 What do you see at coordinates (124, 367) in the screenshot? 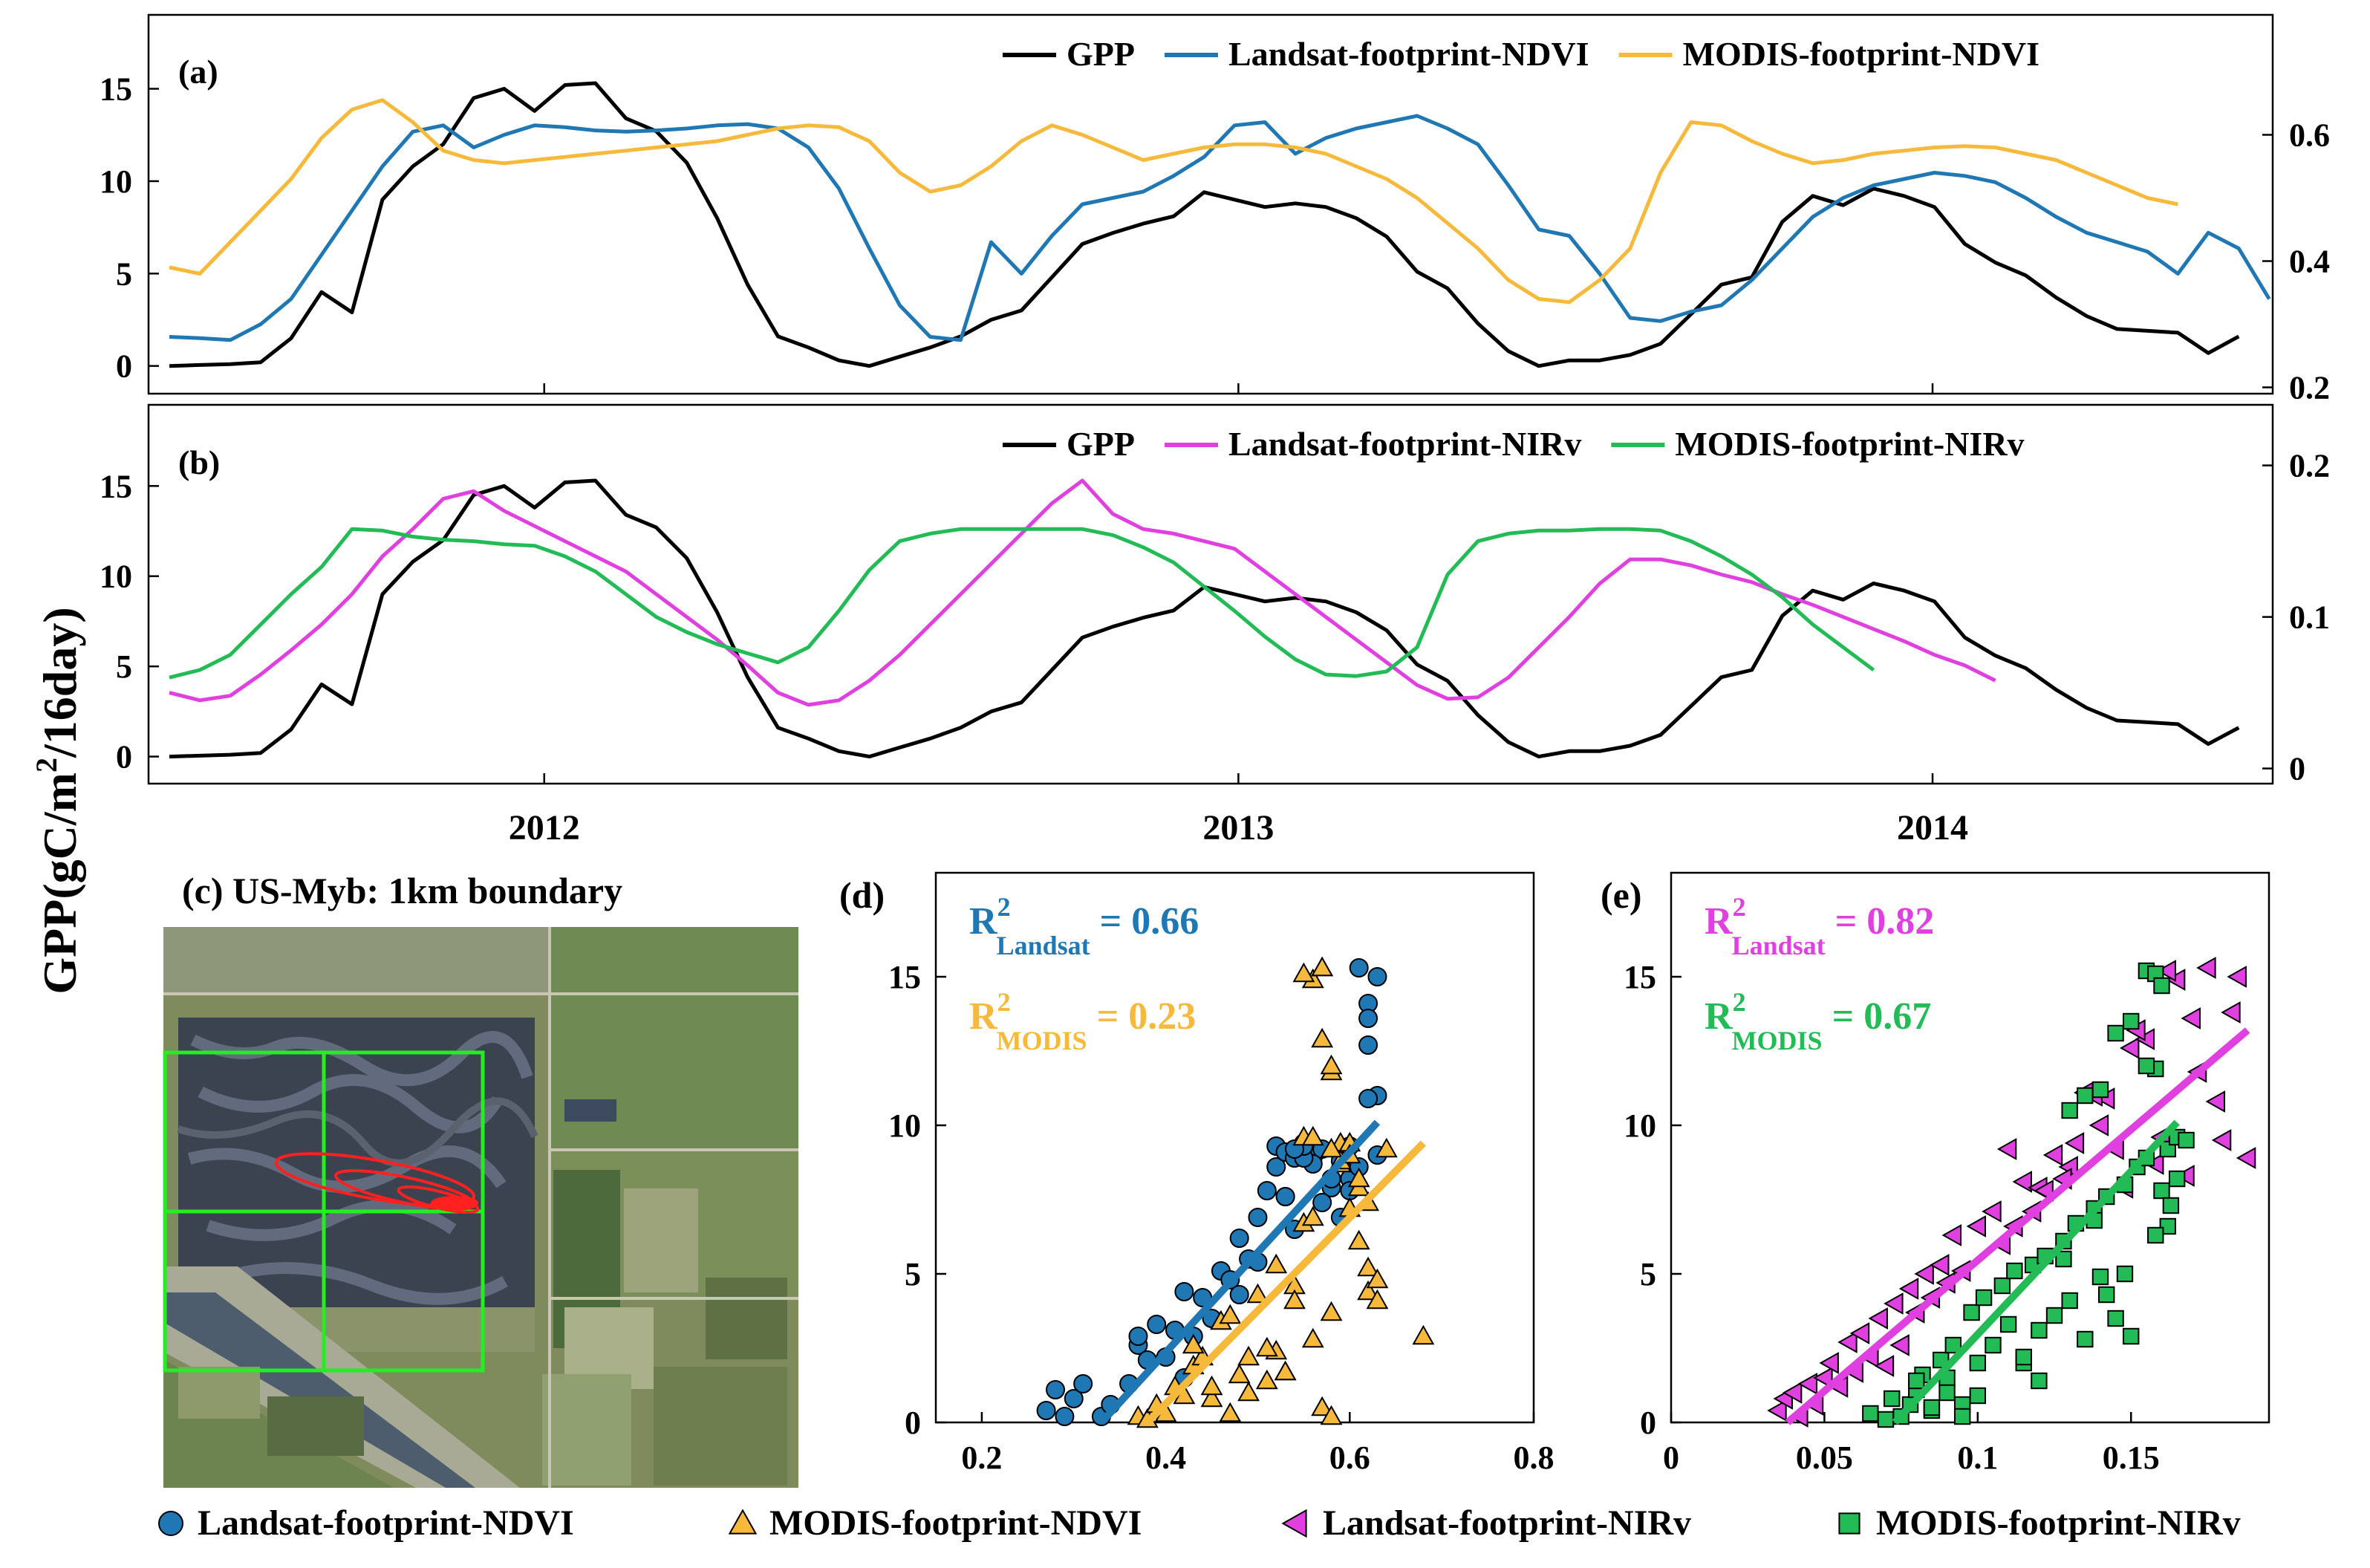
I see `y-left-tick-label: 0` at bounding box center [124, 367].